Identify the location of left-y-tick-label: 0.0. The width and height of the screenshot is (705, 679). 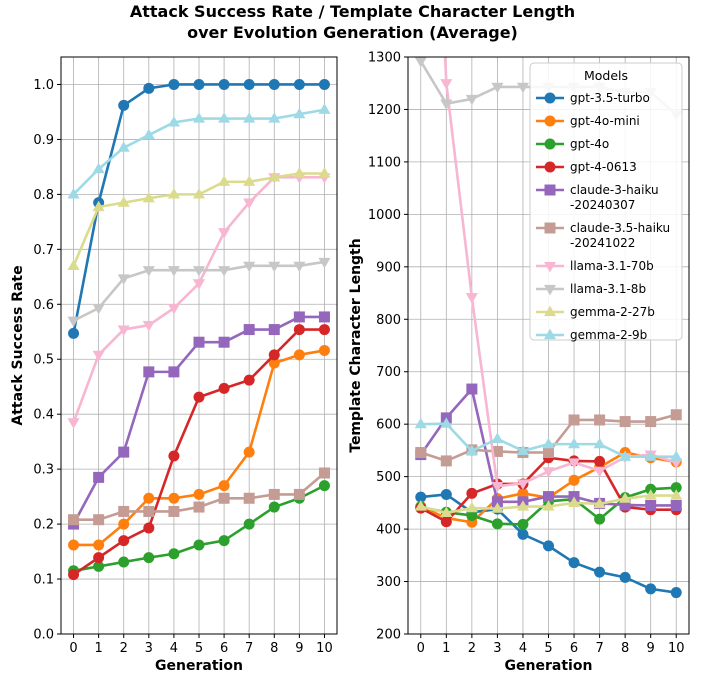
(43, 635).